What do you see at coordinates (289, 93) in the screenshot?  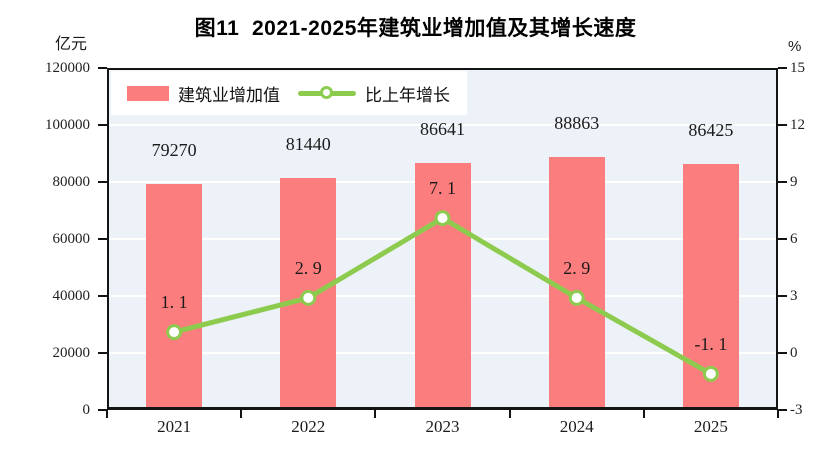 I see `legend: 建筑业增加值 比上年增长` at bounding box center [289, 93].